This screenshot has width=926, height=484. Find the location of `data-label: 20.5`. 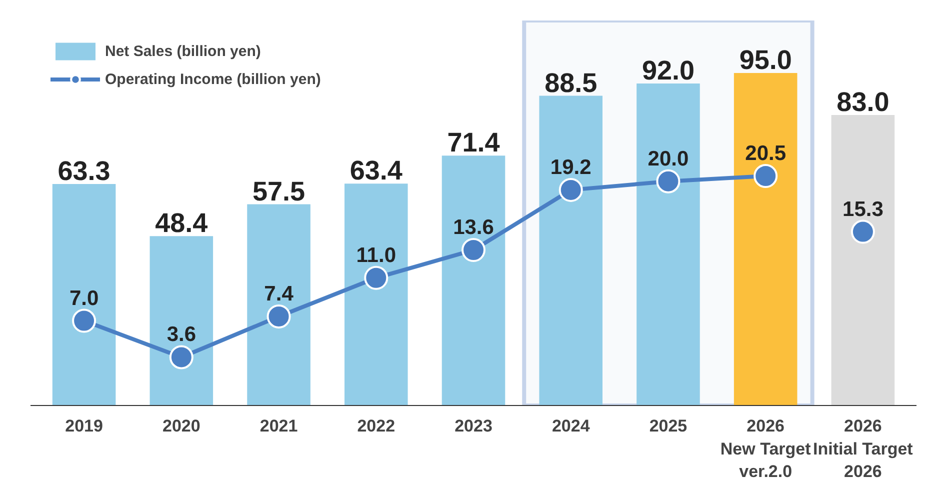

data-label: 20.5 is located at coordinates (765, 153).